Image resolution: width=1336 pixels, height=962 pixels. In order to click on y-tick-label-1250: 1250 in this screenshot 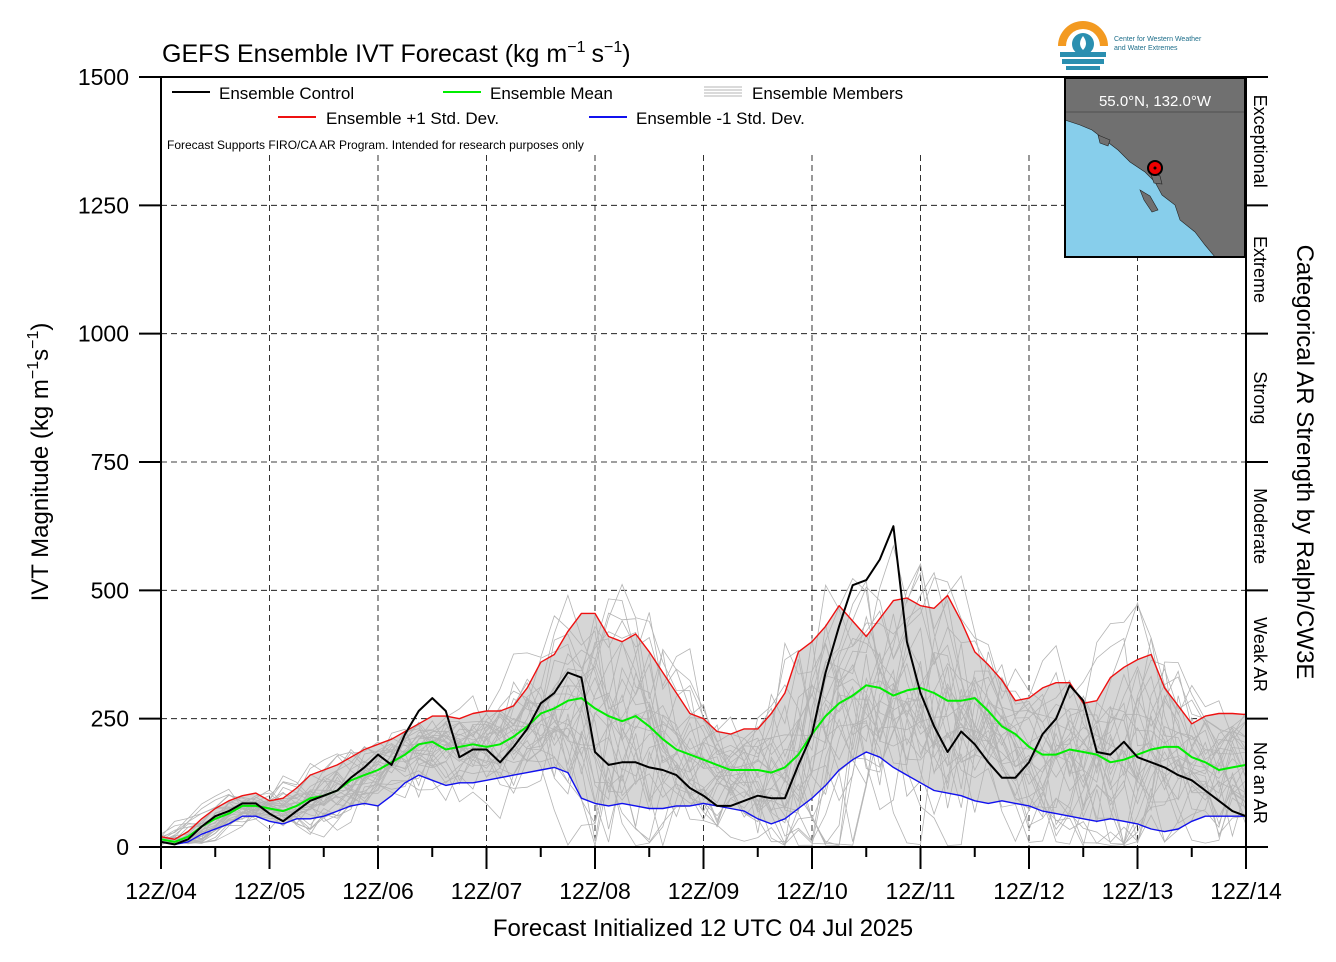, I will do `click(103, 205)`.